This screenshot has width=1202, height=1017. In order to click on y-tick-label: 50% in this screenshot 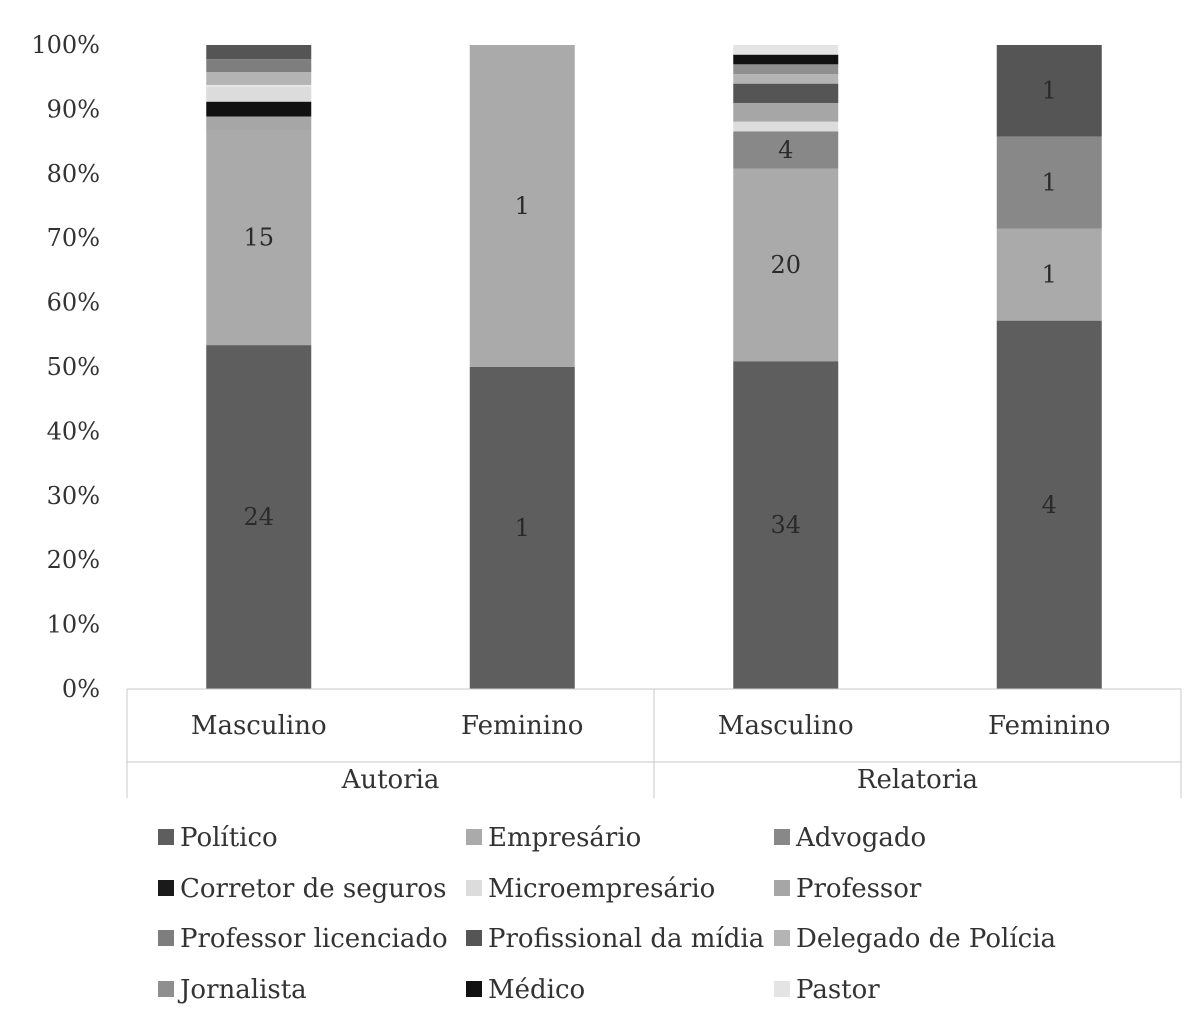, I will do `click(73, 367)`.